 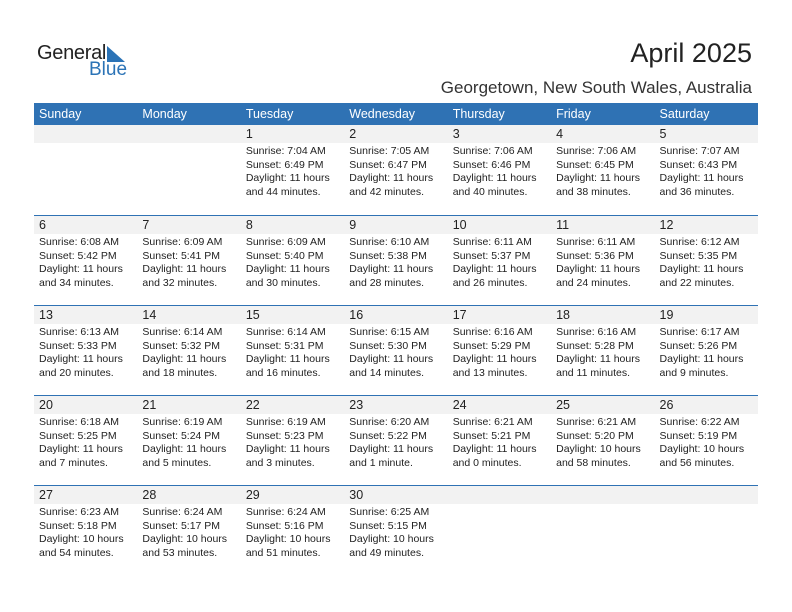 I want to click on minutes-text: and 32 minutes., so click(x=180, y=282).